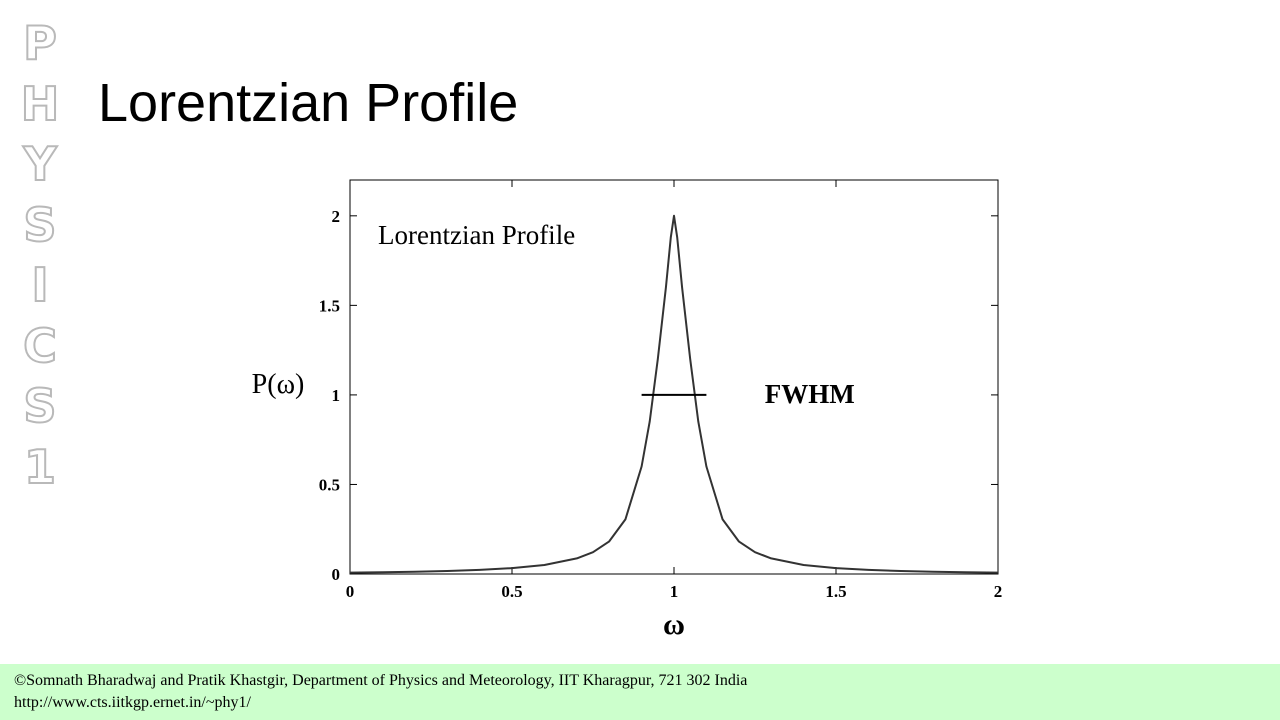  I want to click on watermark-letter: C, so click(40, 345).